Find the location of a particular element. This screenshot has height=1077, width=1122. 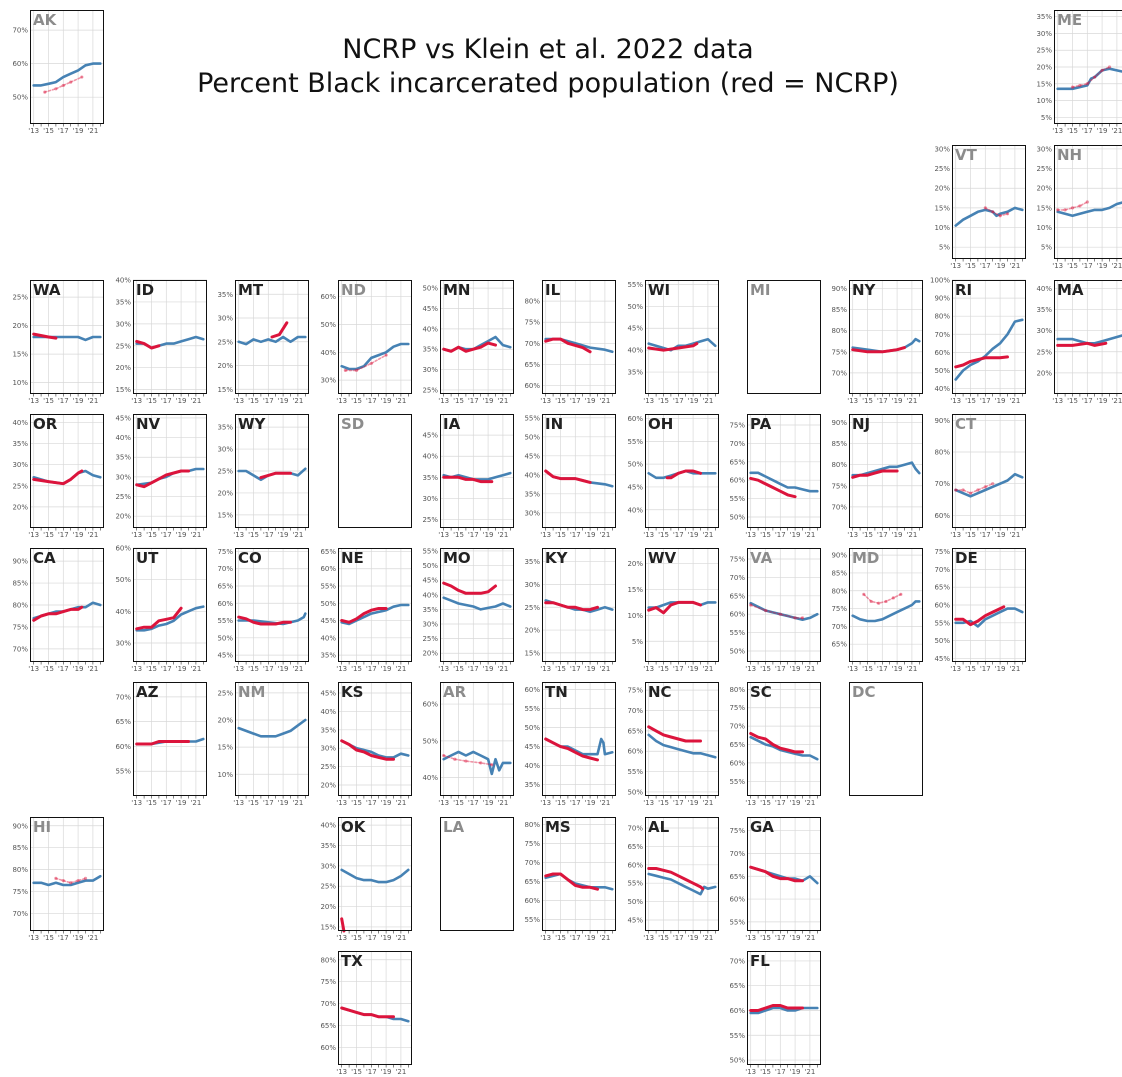

y-tick-label: 25% is located at coordinates (430, 520).